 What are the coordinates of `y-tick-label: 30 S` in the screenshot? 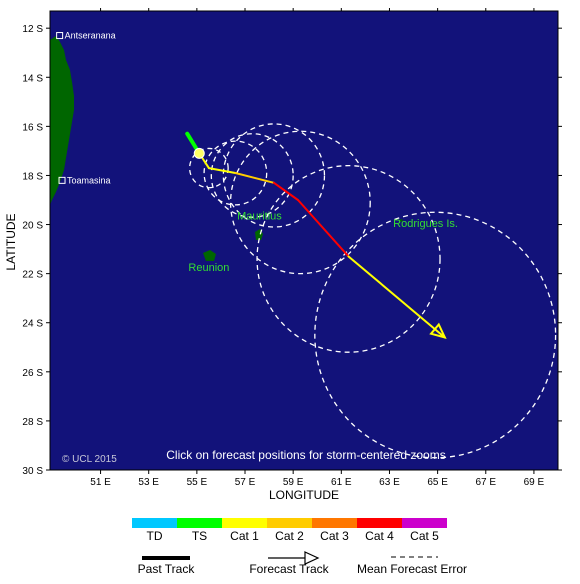 It's located at (32, 471).